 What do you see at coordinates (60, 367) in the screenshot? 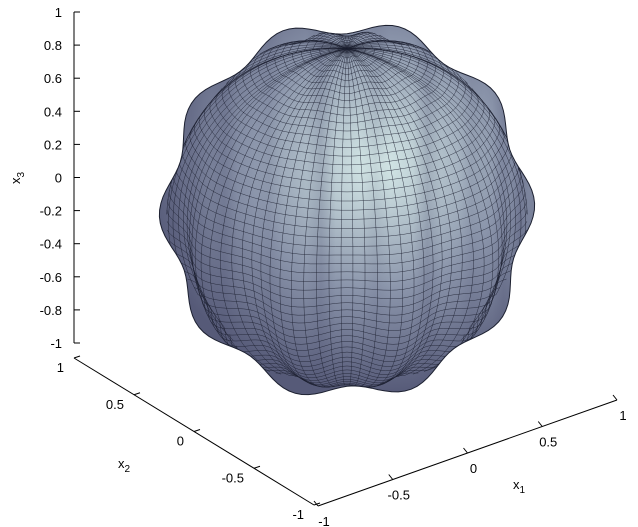
I see `y-tick-label: 1` at bounding box center [60, 367].